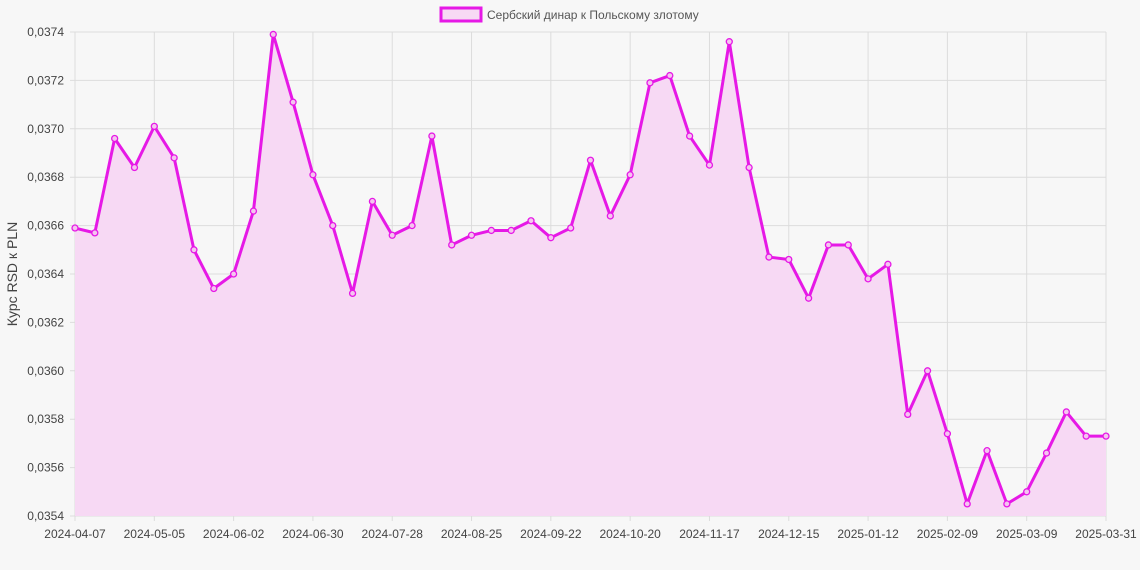 Image resolution: width=1140 pixels, height=570 pixels. I want to click on x-tick-label: 2024-07-28, so click(393, 534).